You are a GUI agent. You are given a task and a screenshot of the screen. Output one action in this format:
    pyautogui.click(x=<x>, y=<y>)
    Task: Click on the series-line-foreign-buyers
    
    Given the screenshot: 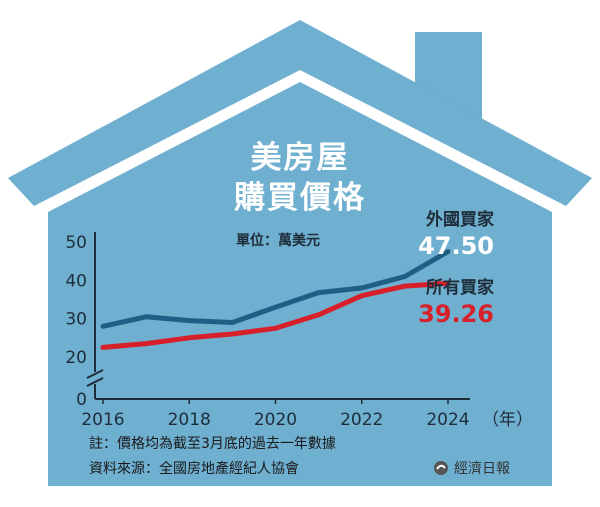 What is the action you would take?
    pyautogui.click(x=275, y=289)
    